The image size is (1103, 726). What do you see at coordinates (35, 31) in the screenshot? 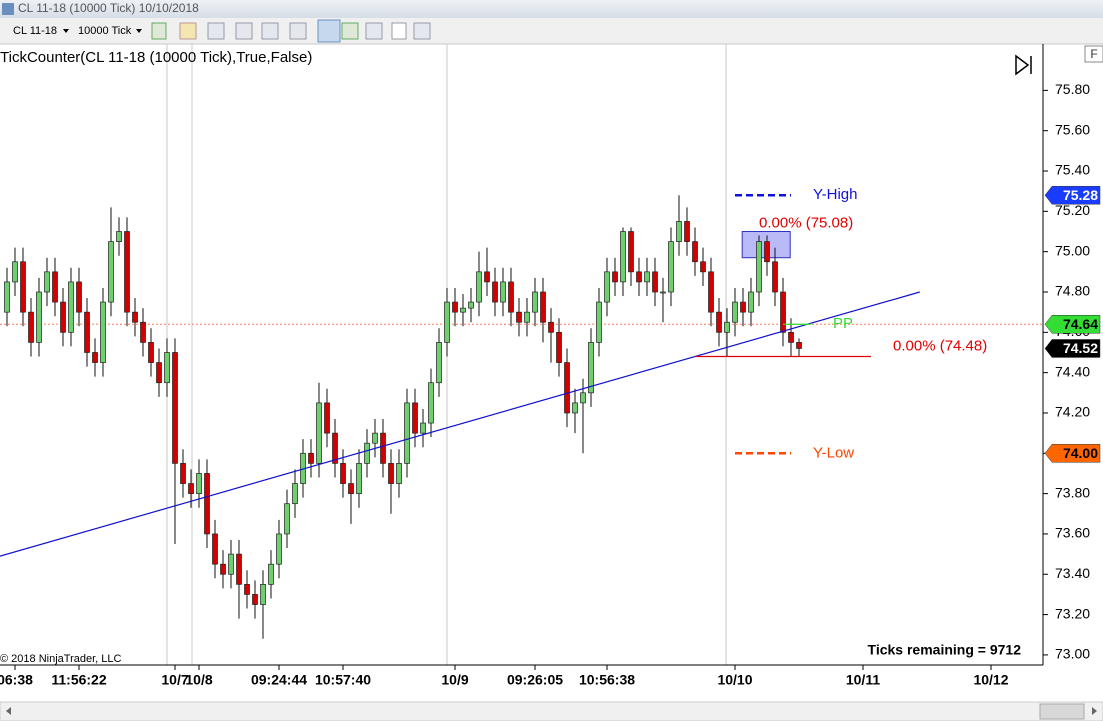
I see `instrument-selector: CL 11-18` at bounding box center [35, 31].